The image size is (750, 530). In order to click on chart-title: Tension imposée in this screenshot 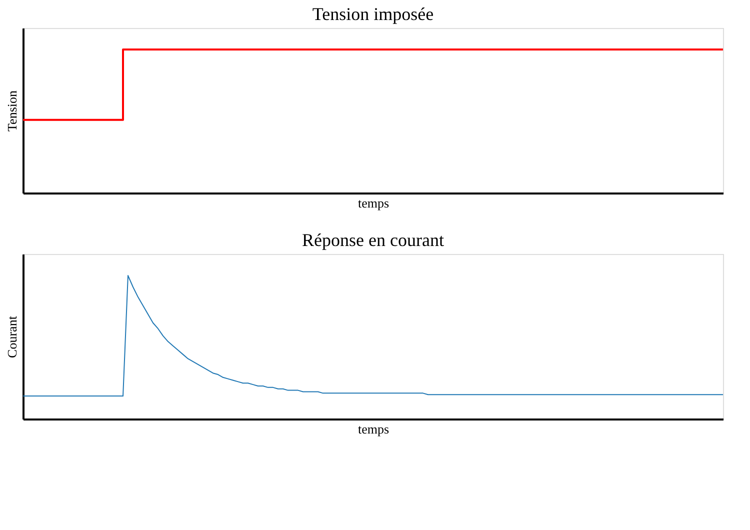, I will do `click(373, 14)`.